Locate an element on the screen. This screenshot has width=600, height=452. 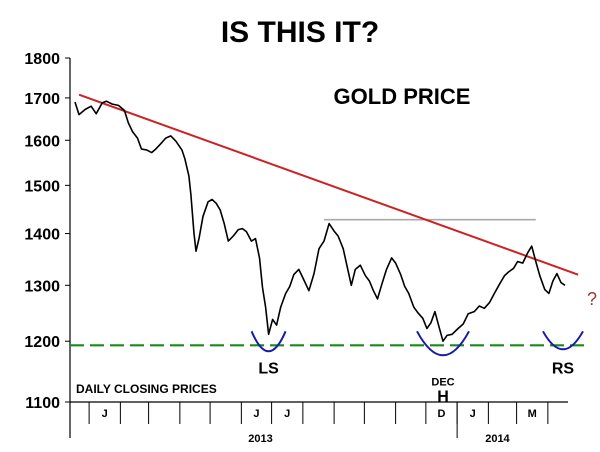
x-month-label: M is located at coordinates (532, 414).